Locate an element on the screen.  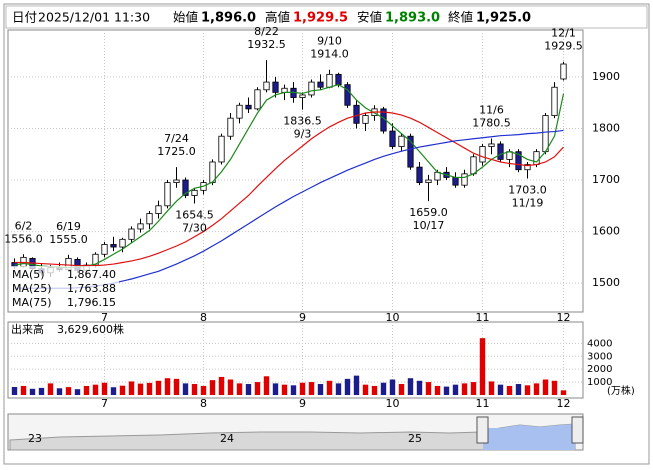
legend-name: MA(75) is located at coordinates (32, 302).